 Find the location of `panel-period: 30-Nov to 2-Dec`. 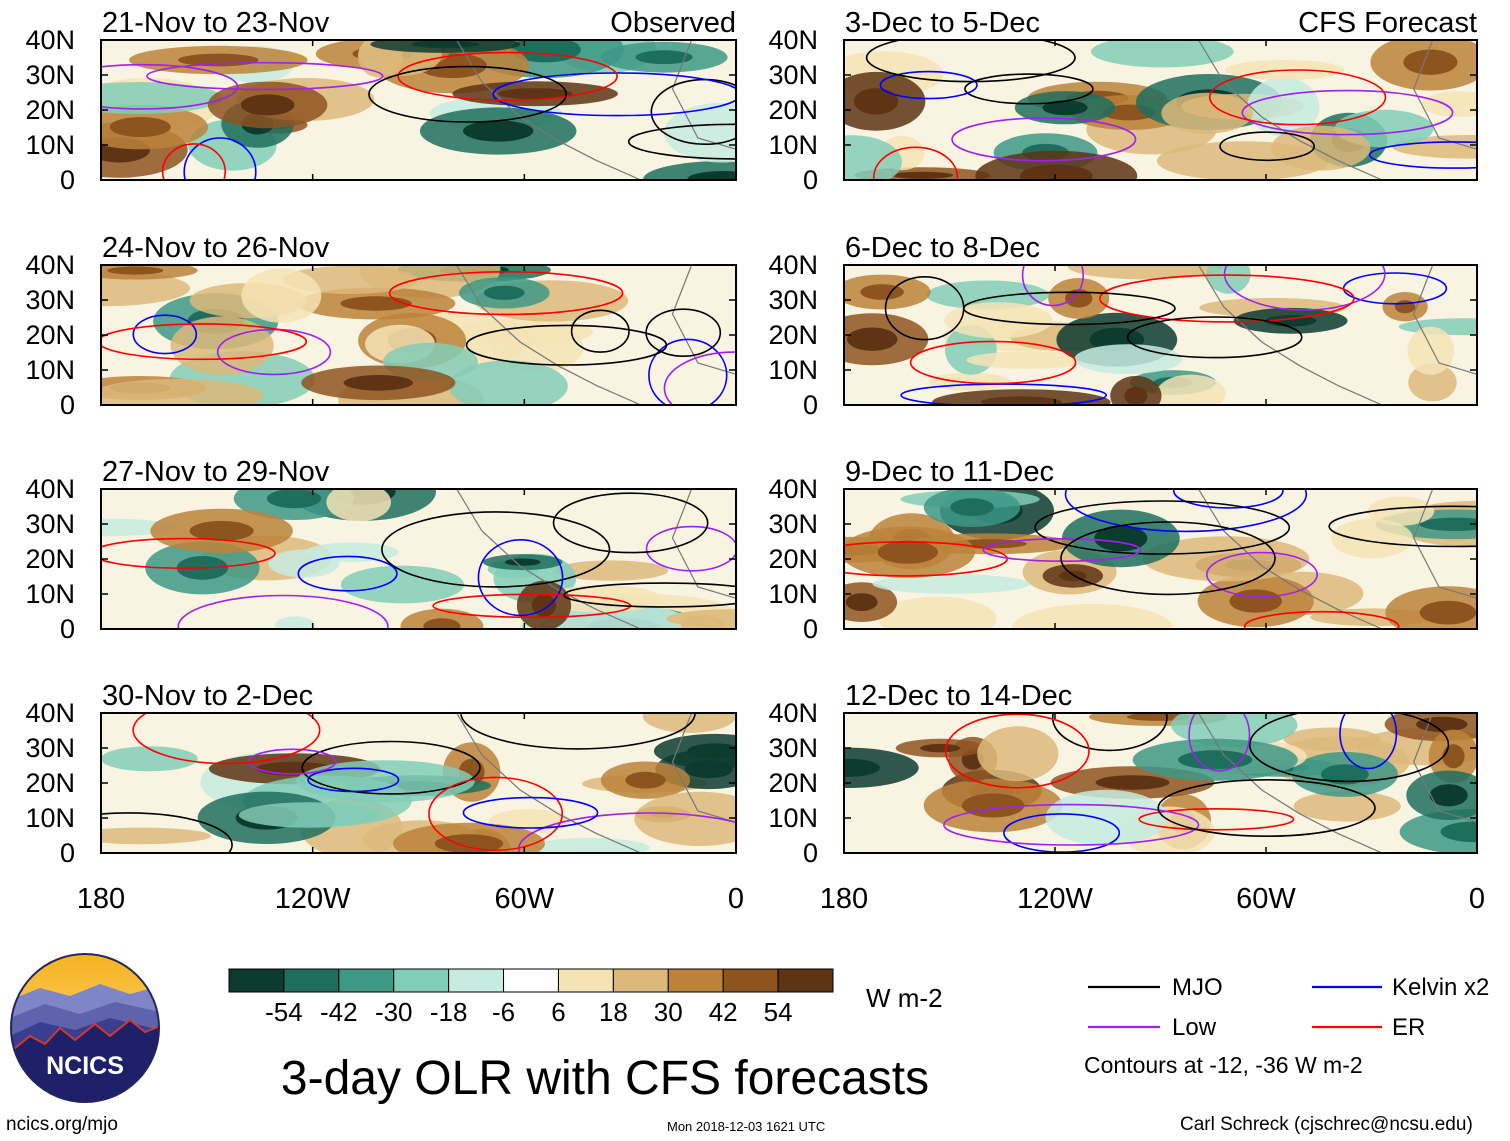

panel-period: 30-Nov to 2-Dec is located at coordinates (207, 696).